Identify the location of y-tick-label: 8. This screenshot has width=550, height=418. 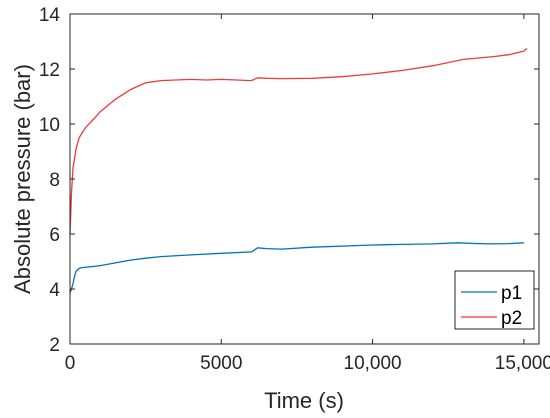
(54, 180).